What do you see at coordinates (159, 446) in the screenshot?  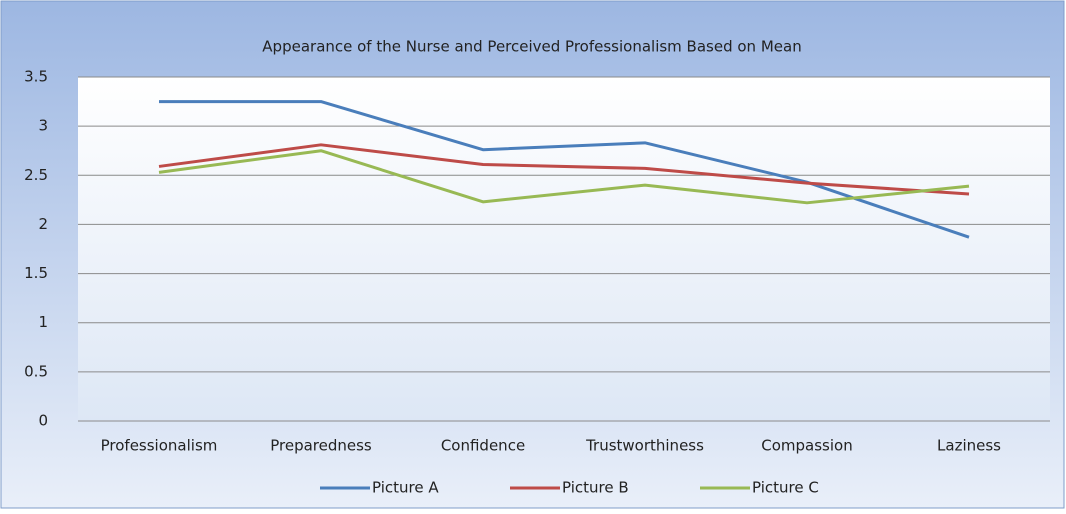 I see `x-tick-label: Professionalism` at bounding box center [159, 446].